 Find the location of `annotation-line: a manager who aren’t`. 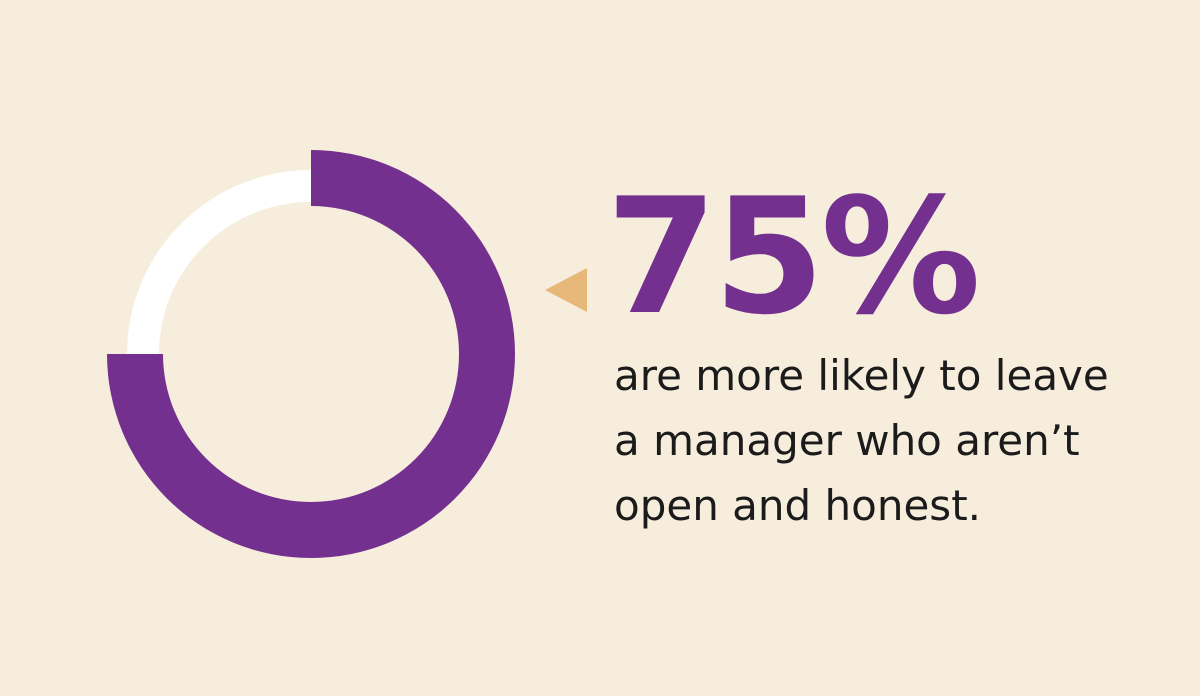

annotation-line: a manager who aren’t is located at coordinates (847, 440).